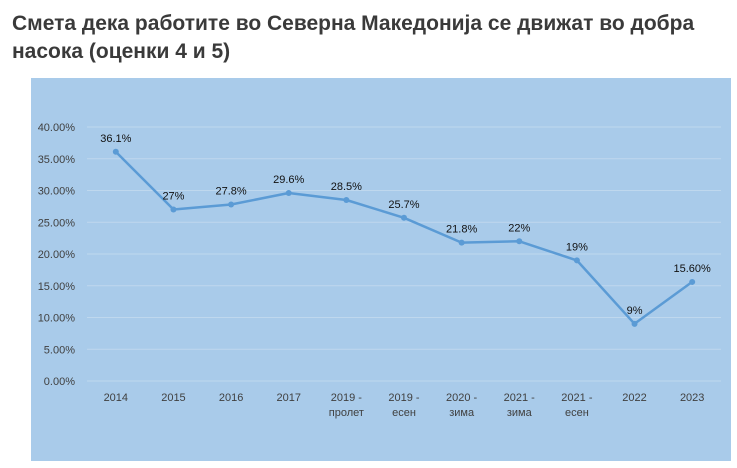 The width and height of the screenshot is (737, 468). What do you see at coordinates (57, 319) in the screenshot?
I see `y-tick-label: 10.00%` at bounding box center [57, 319].